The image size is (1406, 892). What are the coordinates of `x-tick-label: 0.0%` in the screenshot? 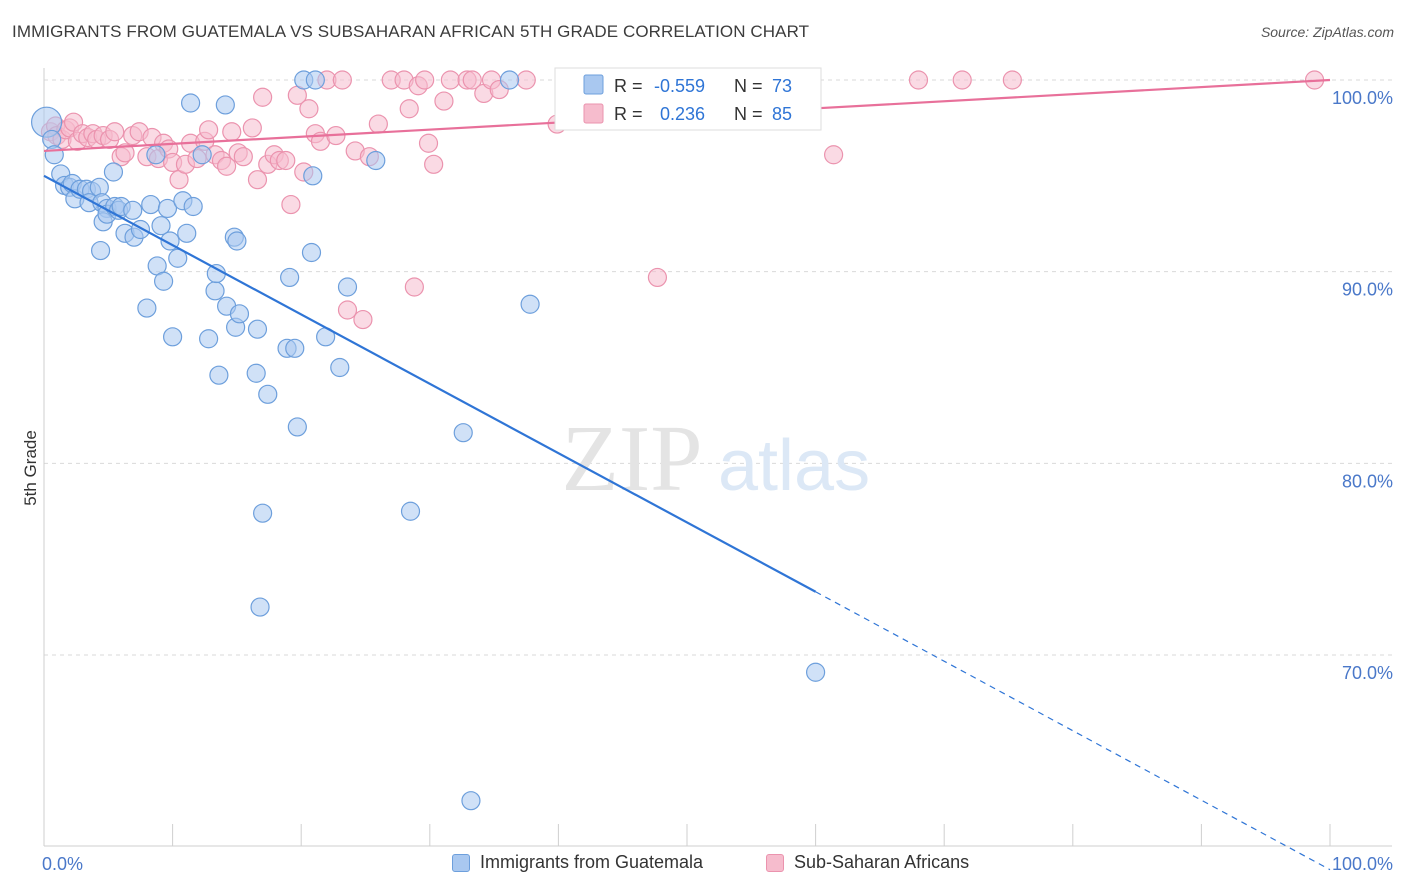 It's located at (62, 864).